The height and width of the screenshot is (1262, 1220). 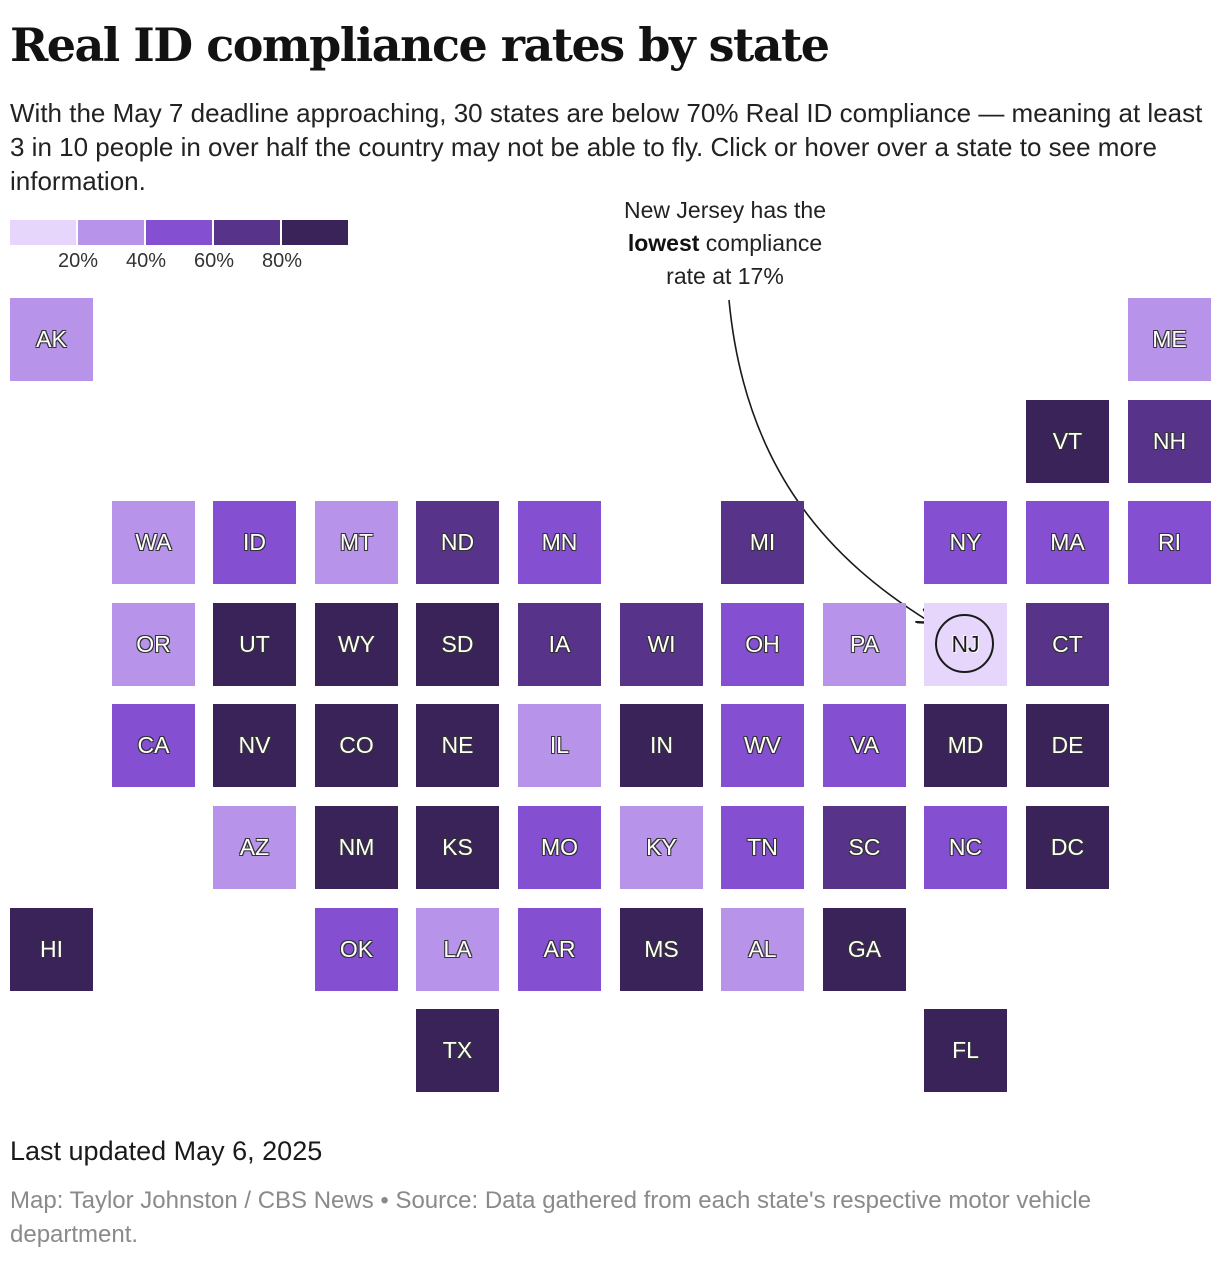 I want to click on state-label: MD, so click(x=965, y=745).